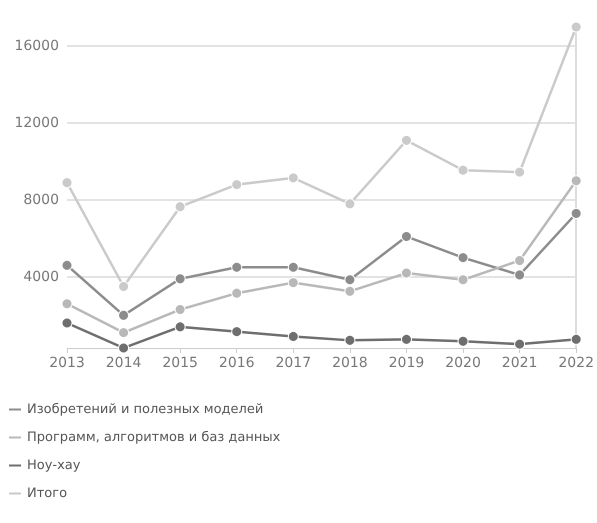 Image resolution: width=597 pixels, height=523 pixels. I want to click on x-tick-label: 2014, so click(124, 363).